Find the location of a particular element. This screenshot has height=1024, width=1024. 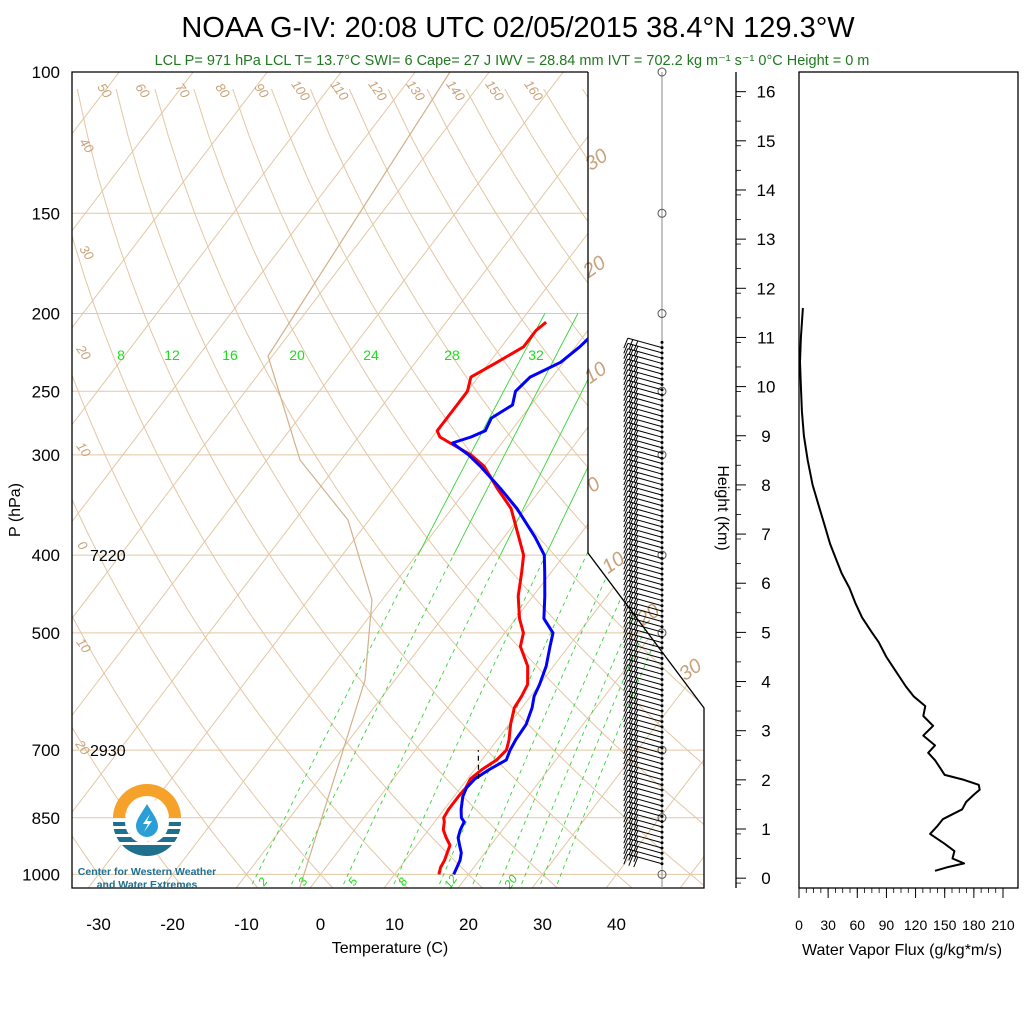

flux-tick-label: 60 is located at coordinates (857, 925).